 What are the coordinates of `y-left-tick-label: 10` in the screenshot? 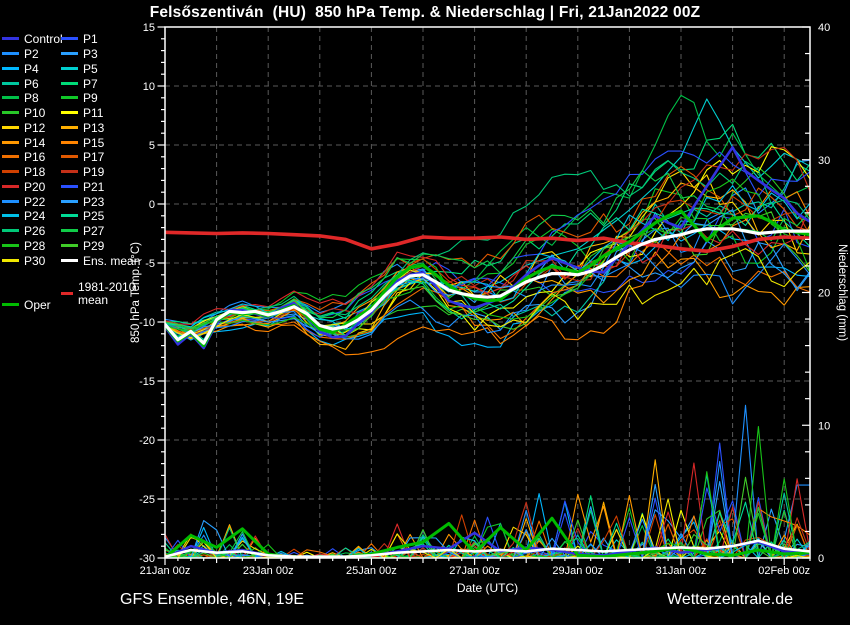 It's located at (149, 87).